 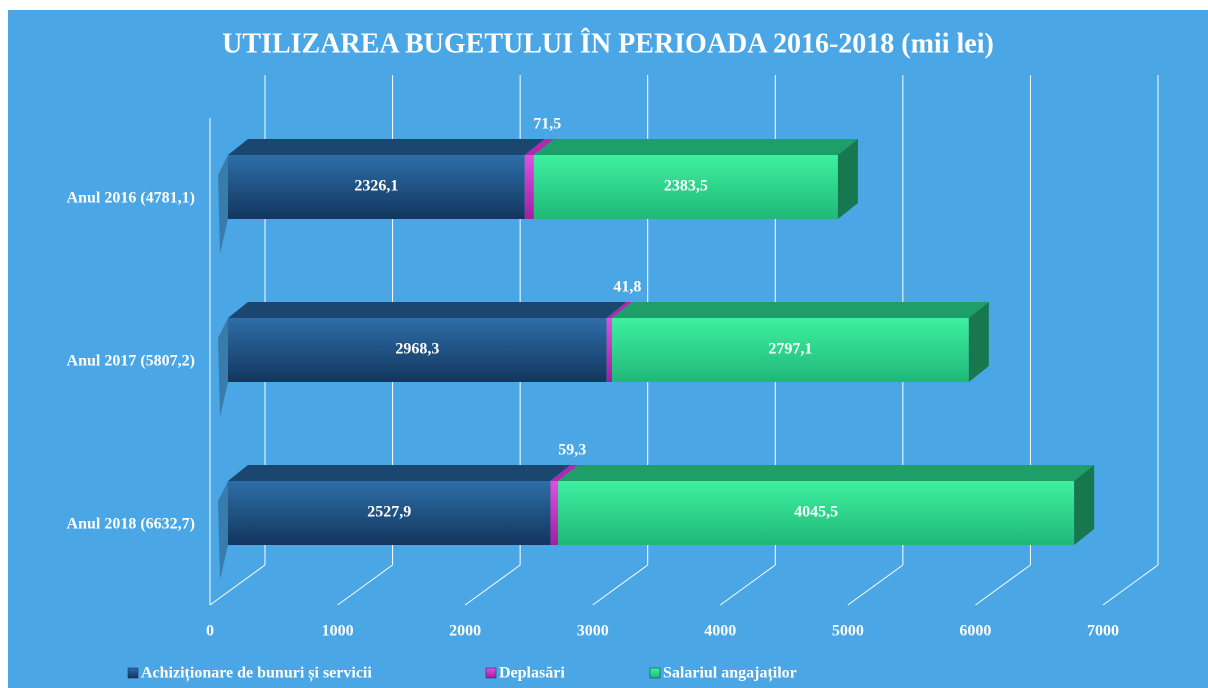 What do you see at coordinates (338, 631) in the screenshot?
I see `x-tick-label: 1000` at bounding box center [338, 631].